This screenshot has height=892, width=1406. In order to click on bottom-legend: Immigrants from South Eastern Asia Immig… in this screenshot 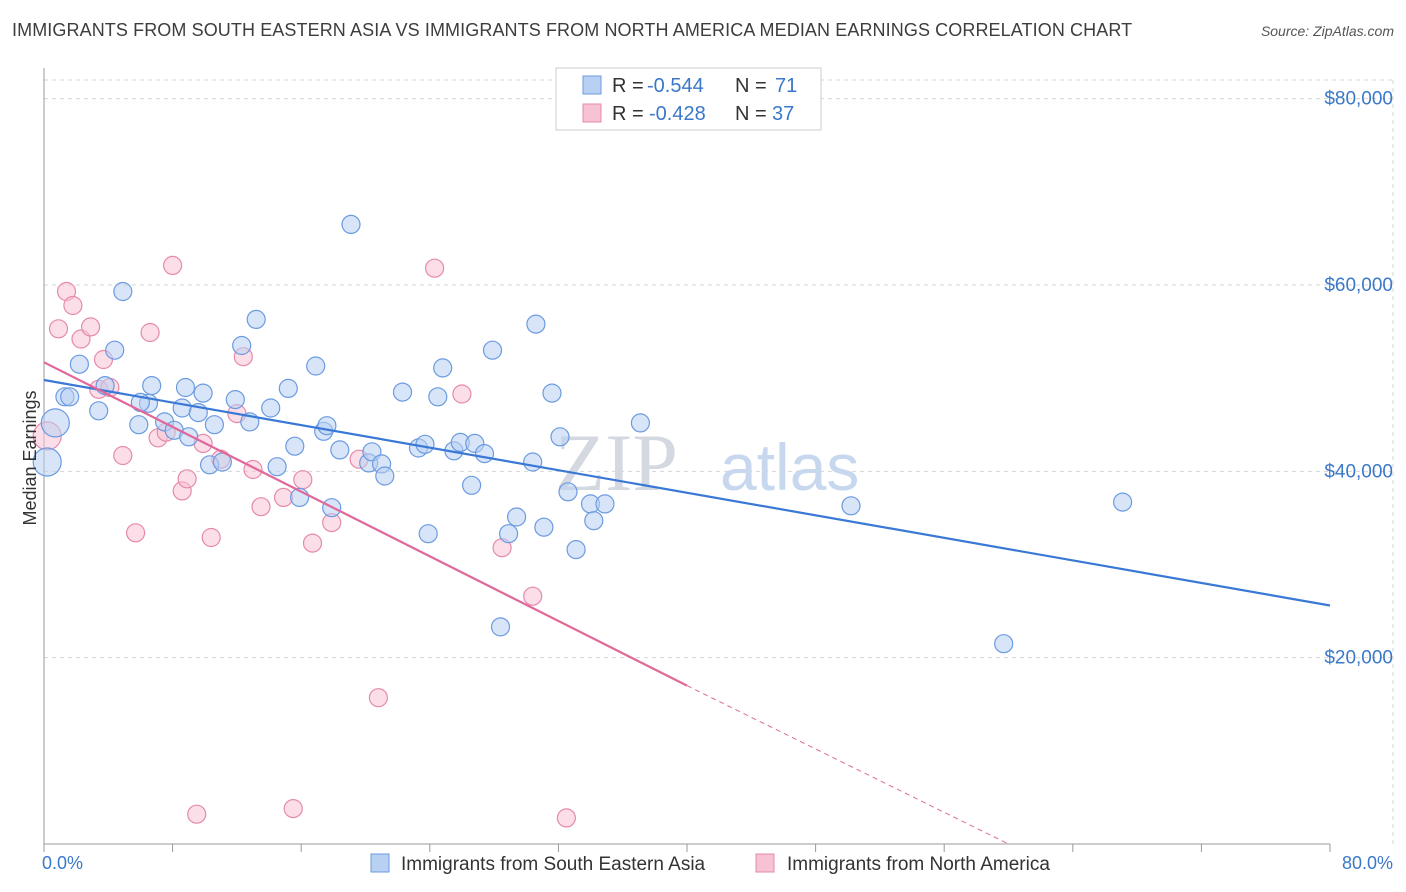, I will do `click(710, 864)`.